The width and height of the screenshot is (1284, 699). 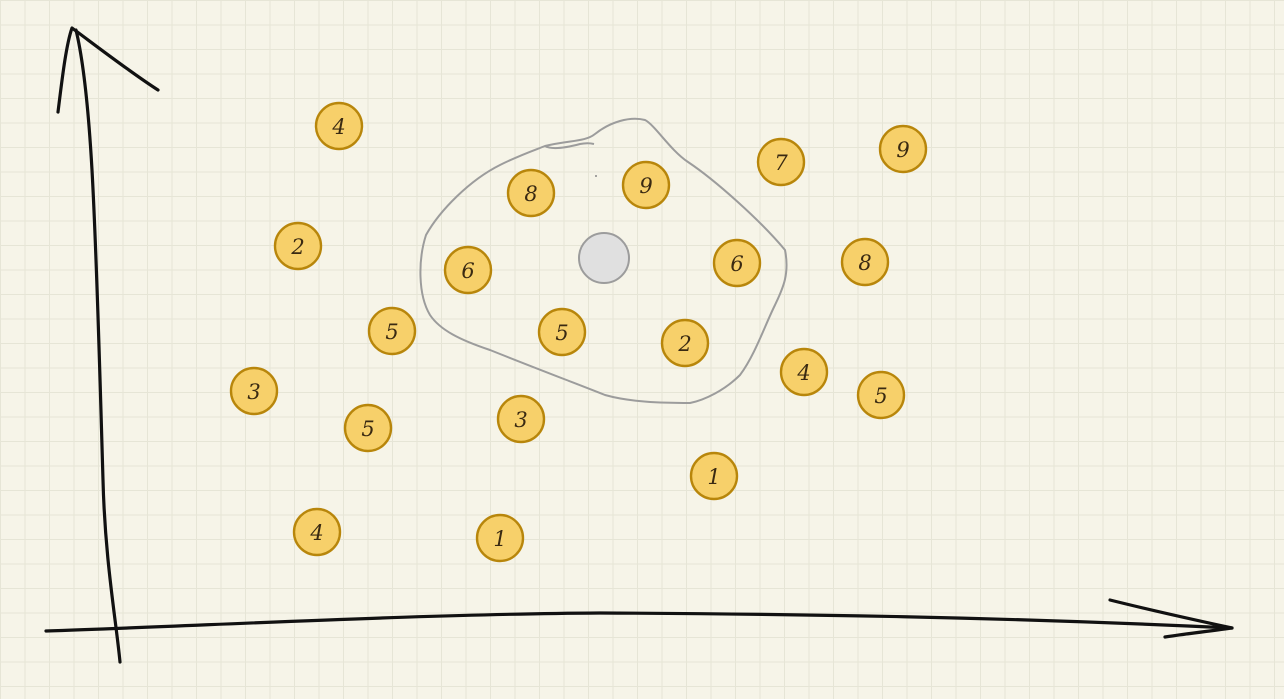 I want to click on cluster-group, so click(x=603, y=260).